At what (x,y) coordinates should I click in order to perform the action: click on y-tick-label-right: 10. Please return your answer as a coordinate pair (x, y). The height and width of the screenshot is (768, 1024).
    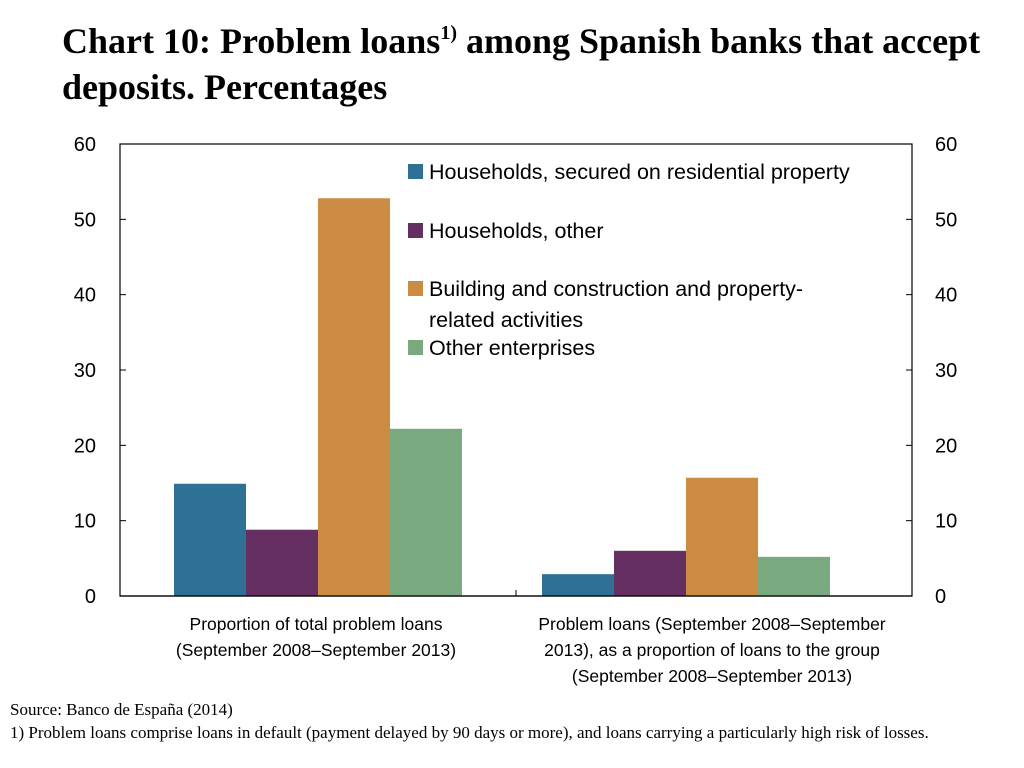
    Looking at the image, I should click on (946, 522).